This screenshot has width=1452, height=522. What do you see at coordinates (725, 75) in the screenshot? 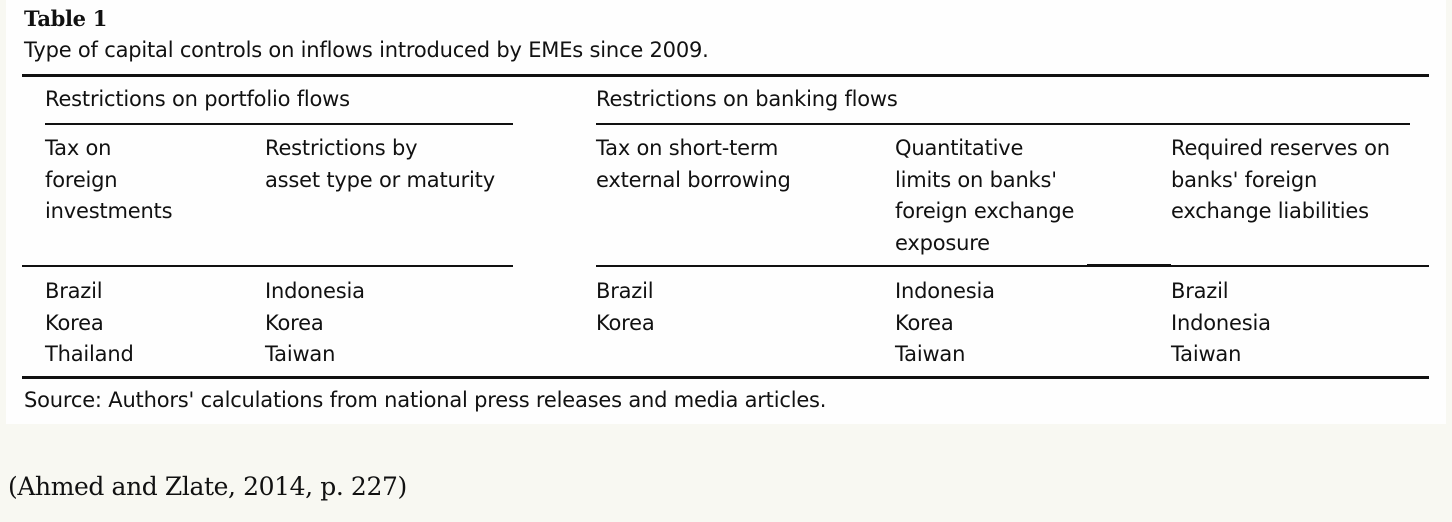
I see `top-rule` at bounding box center [725, 75].